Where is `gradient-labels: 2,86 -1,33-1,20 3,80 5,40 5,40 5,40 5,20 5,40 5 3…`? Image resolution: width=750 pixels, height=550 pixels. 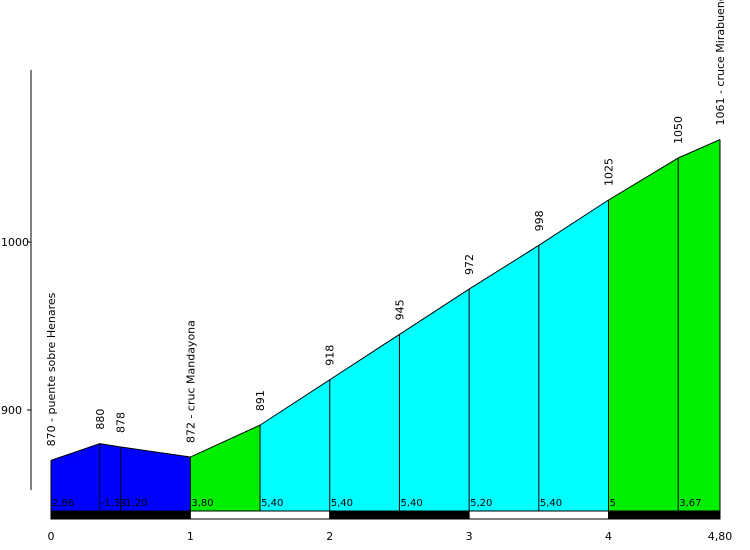 gradient-labels: 2,86 -1,33-1,20 3,80 5,40 5,40 5,40 5,20 5,40 5 3… is located at coordinates (376, 503).